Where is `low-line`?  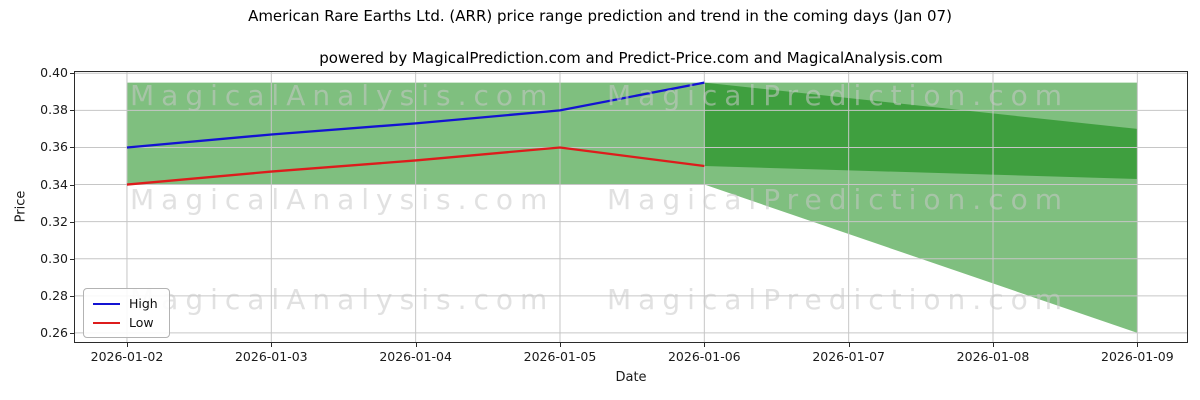 low-line is located at coordinates (415, 166).